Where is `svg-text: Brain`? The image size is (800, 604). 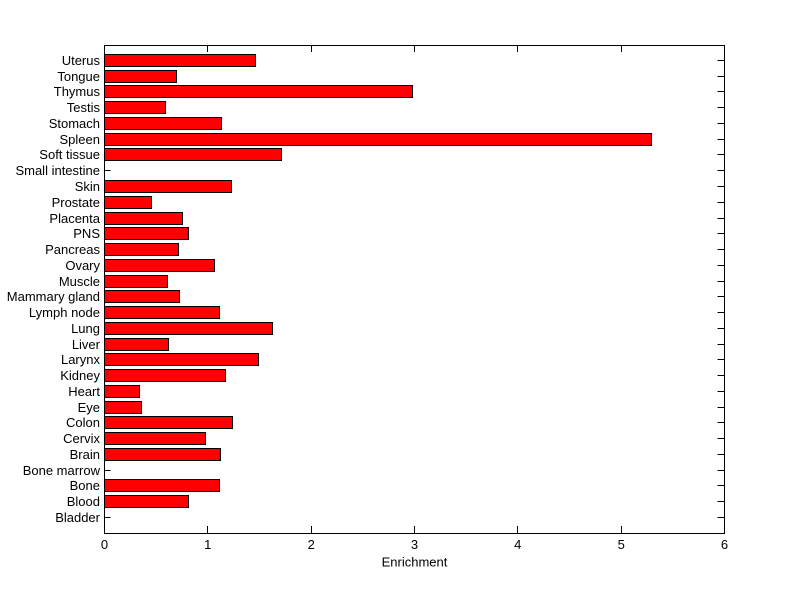 svg-text: Brain is located at coordinates (85, 454).